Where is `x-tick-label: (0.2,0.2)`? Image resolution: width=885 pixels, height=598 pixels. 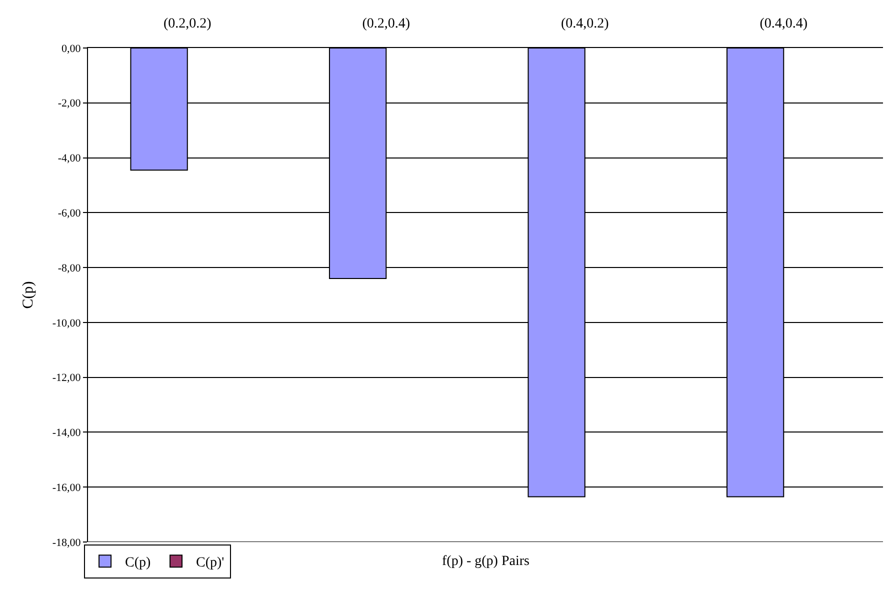
x-tick-label: (0.2,0.2) is located at coordinates (187, 24).